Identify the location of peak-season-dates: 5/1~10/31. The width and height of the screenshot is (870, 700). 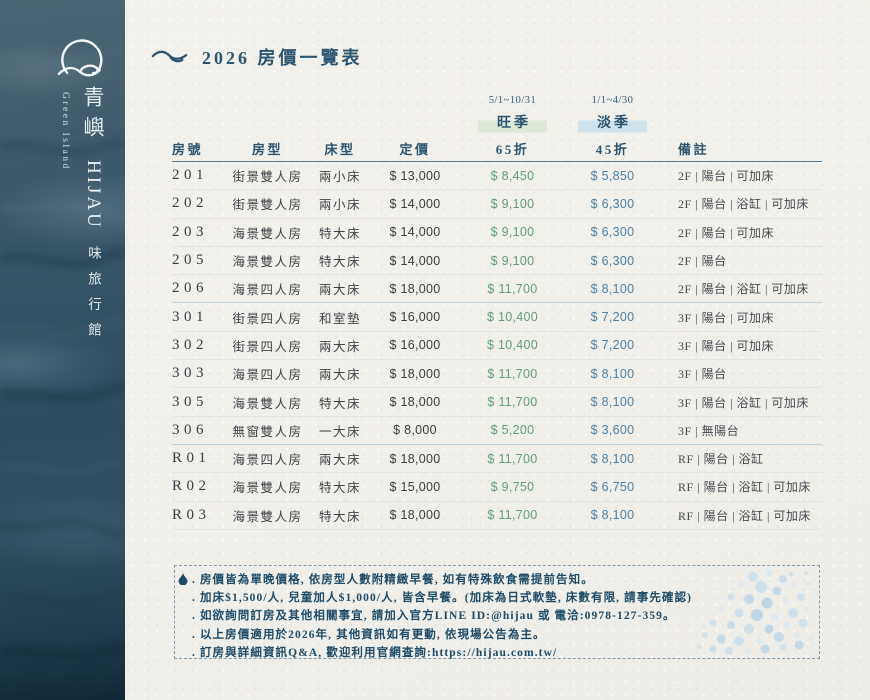
(512, 100).